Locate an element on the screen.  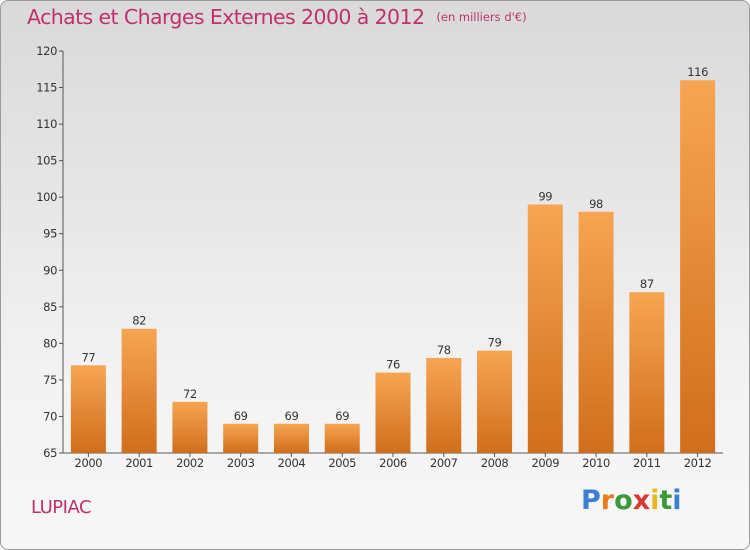
x-tick-label: 2003 is located at coordinates (241, 463).